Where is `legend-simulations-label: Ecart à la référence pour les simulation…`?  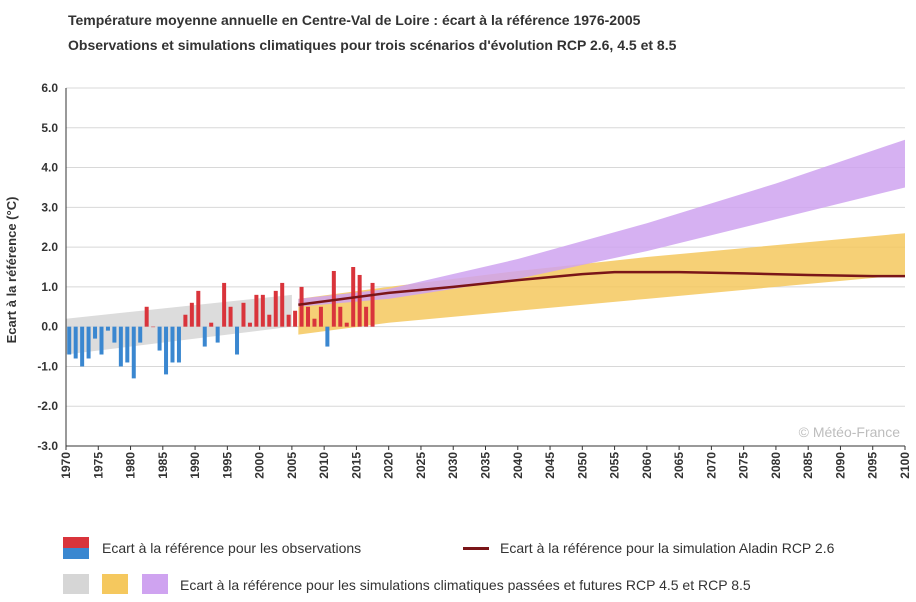 legend-simulations-label: Ecart à la référence pour les simulation… is located at coordinates (465, 585).